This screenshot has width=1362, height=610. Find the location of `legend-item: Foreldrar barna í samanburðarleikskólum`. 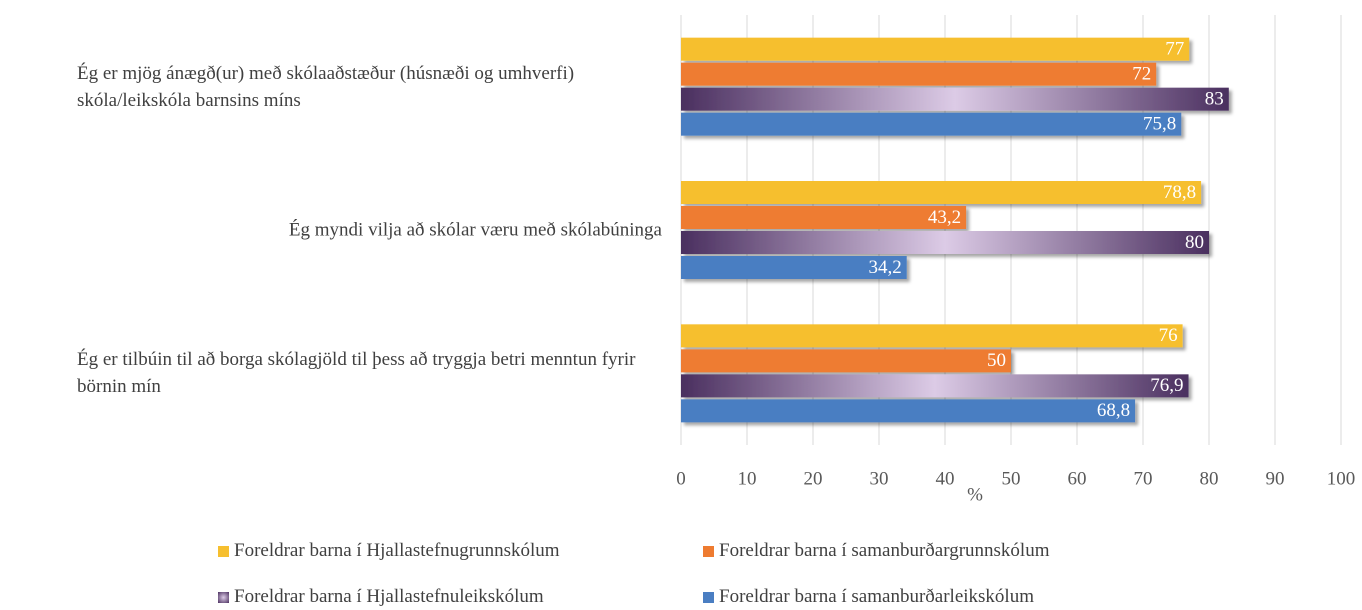

legend-item: Foreldrar barna í samanburðarleikskólum is located at coordinates (868, 597).